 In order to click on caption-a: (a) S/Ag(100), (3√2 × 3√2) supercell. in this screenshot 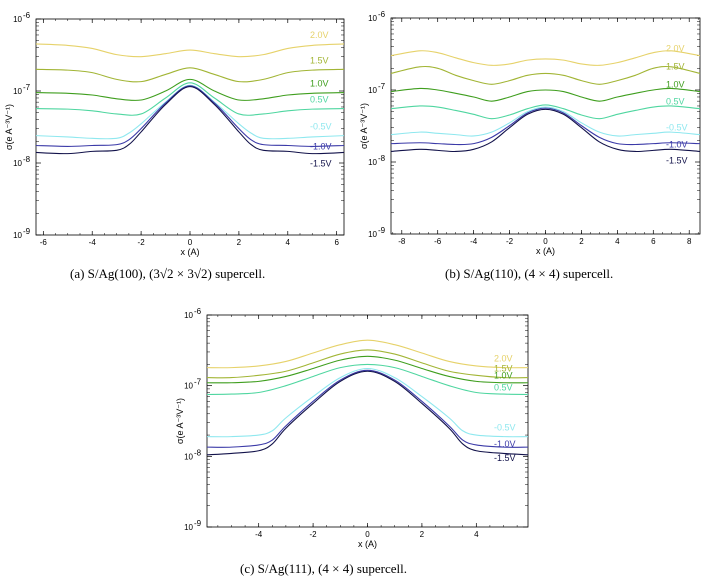, I will do `click(168, 273)`.